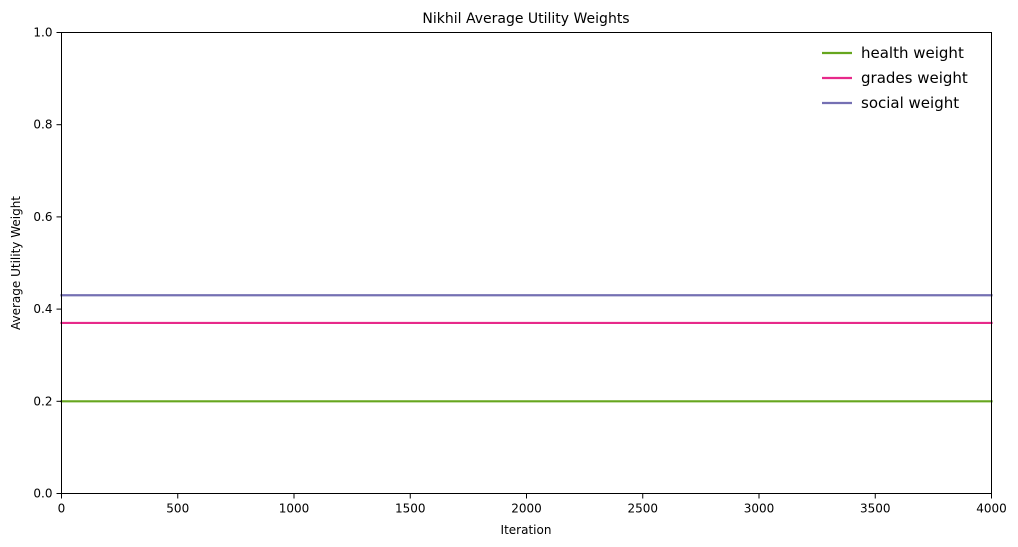 The width and height of the screenshot is (1018, 547). I want to click on y-tick-label: 0.0, so click(42, 494).